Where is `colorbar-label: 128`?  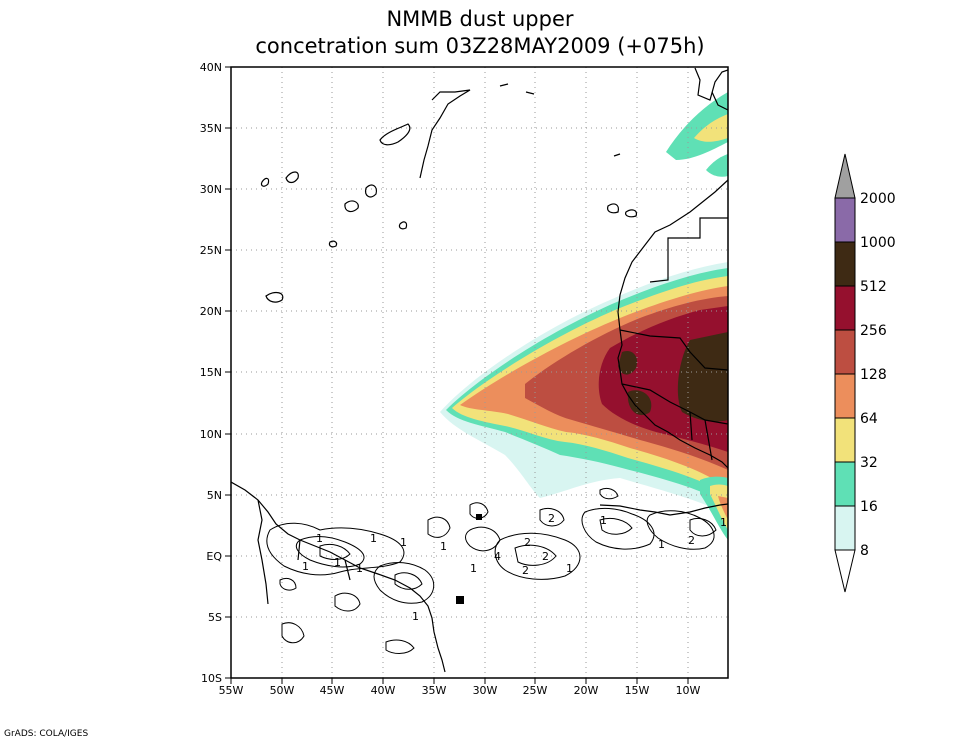 colorbar-label: 128 is located at coordinates (873, 375).